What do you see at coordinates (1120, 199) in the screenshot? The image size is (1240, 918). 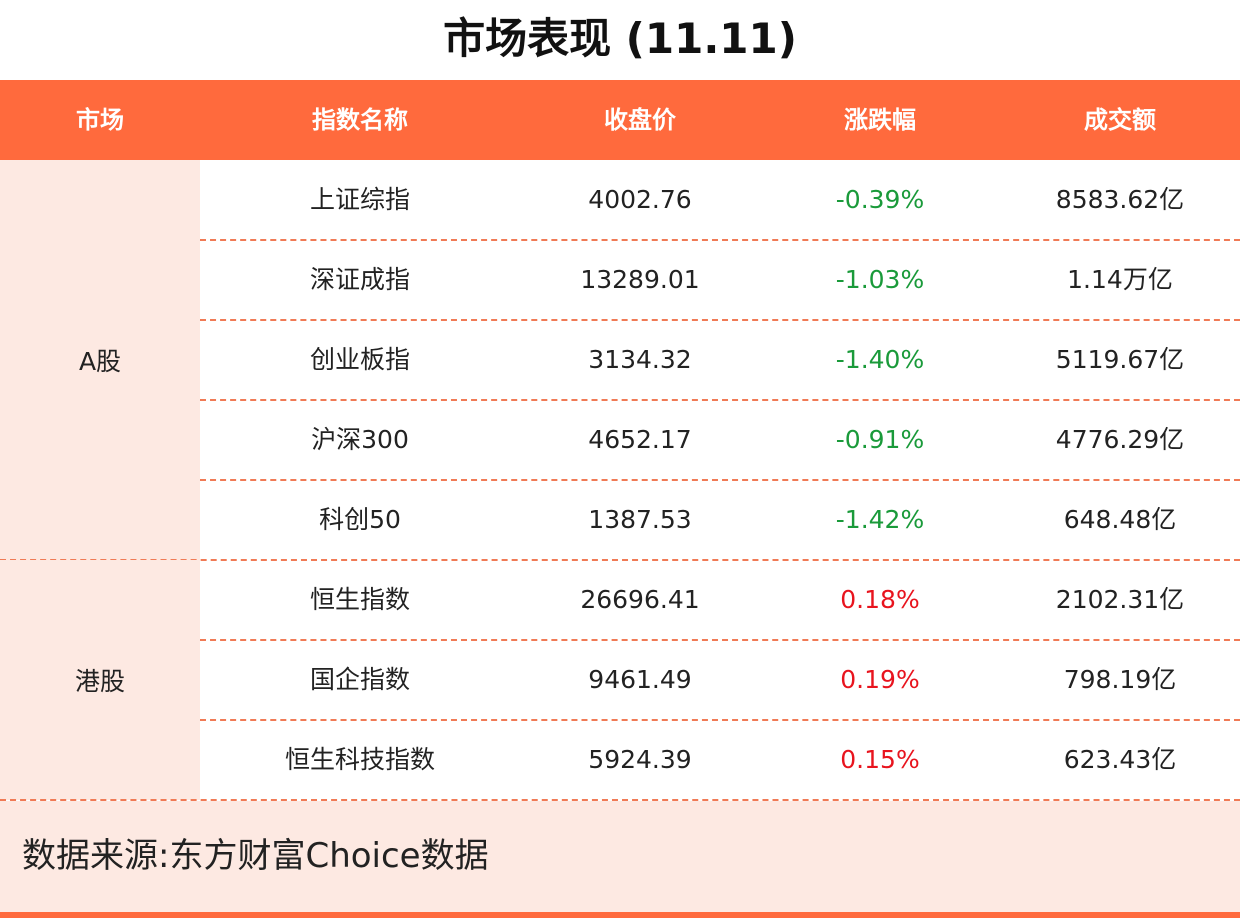 I see `cell: 8583.62亿` at bounding box center [1120, 199].